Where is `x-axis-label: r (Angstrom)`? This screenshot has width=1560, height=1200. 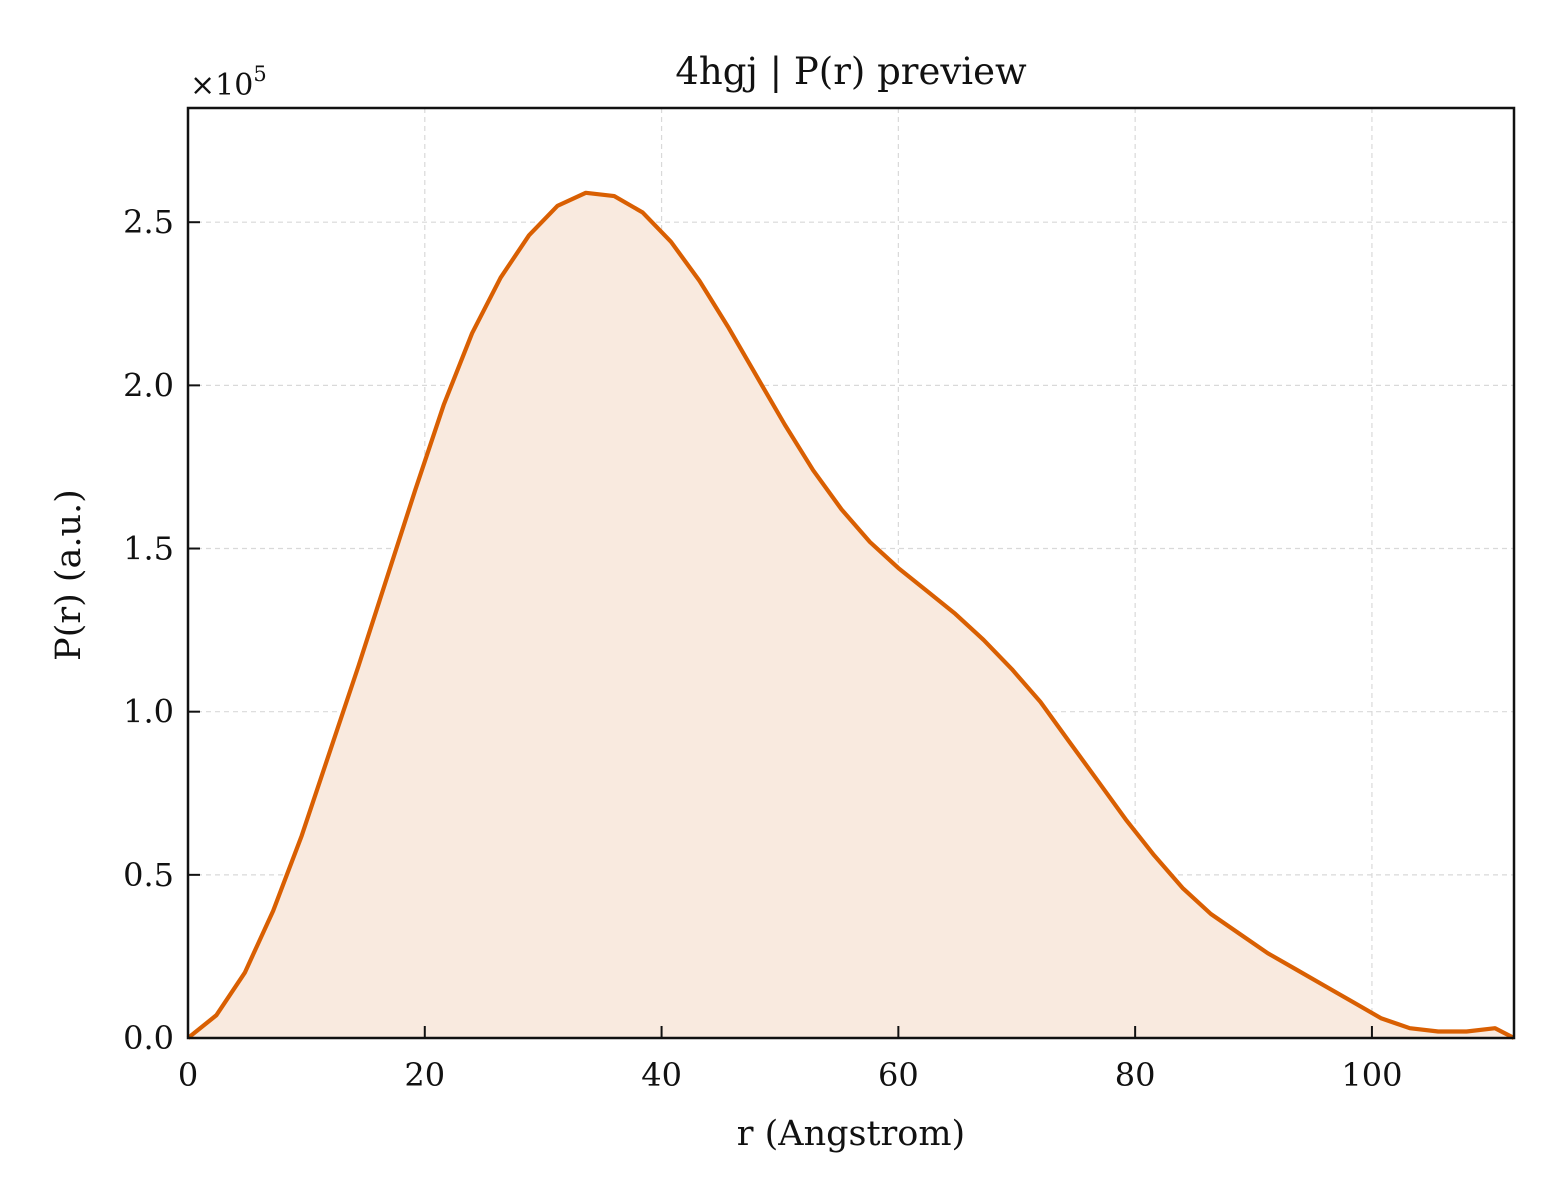 x-axis-label: r (Angstrom) is located at coordinates (851, 1134).